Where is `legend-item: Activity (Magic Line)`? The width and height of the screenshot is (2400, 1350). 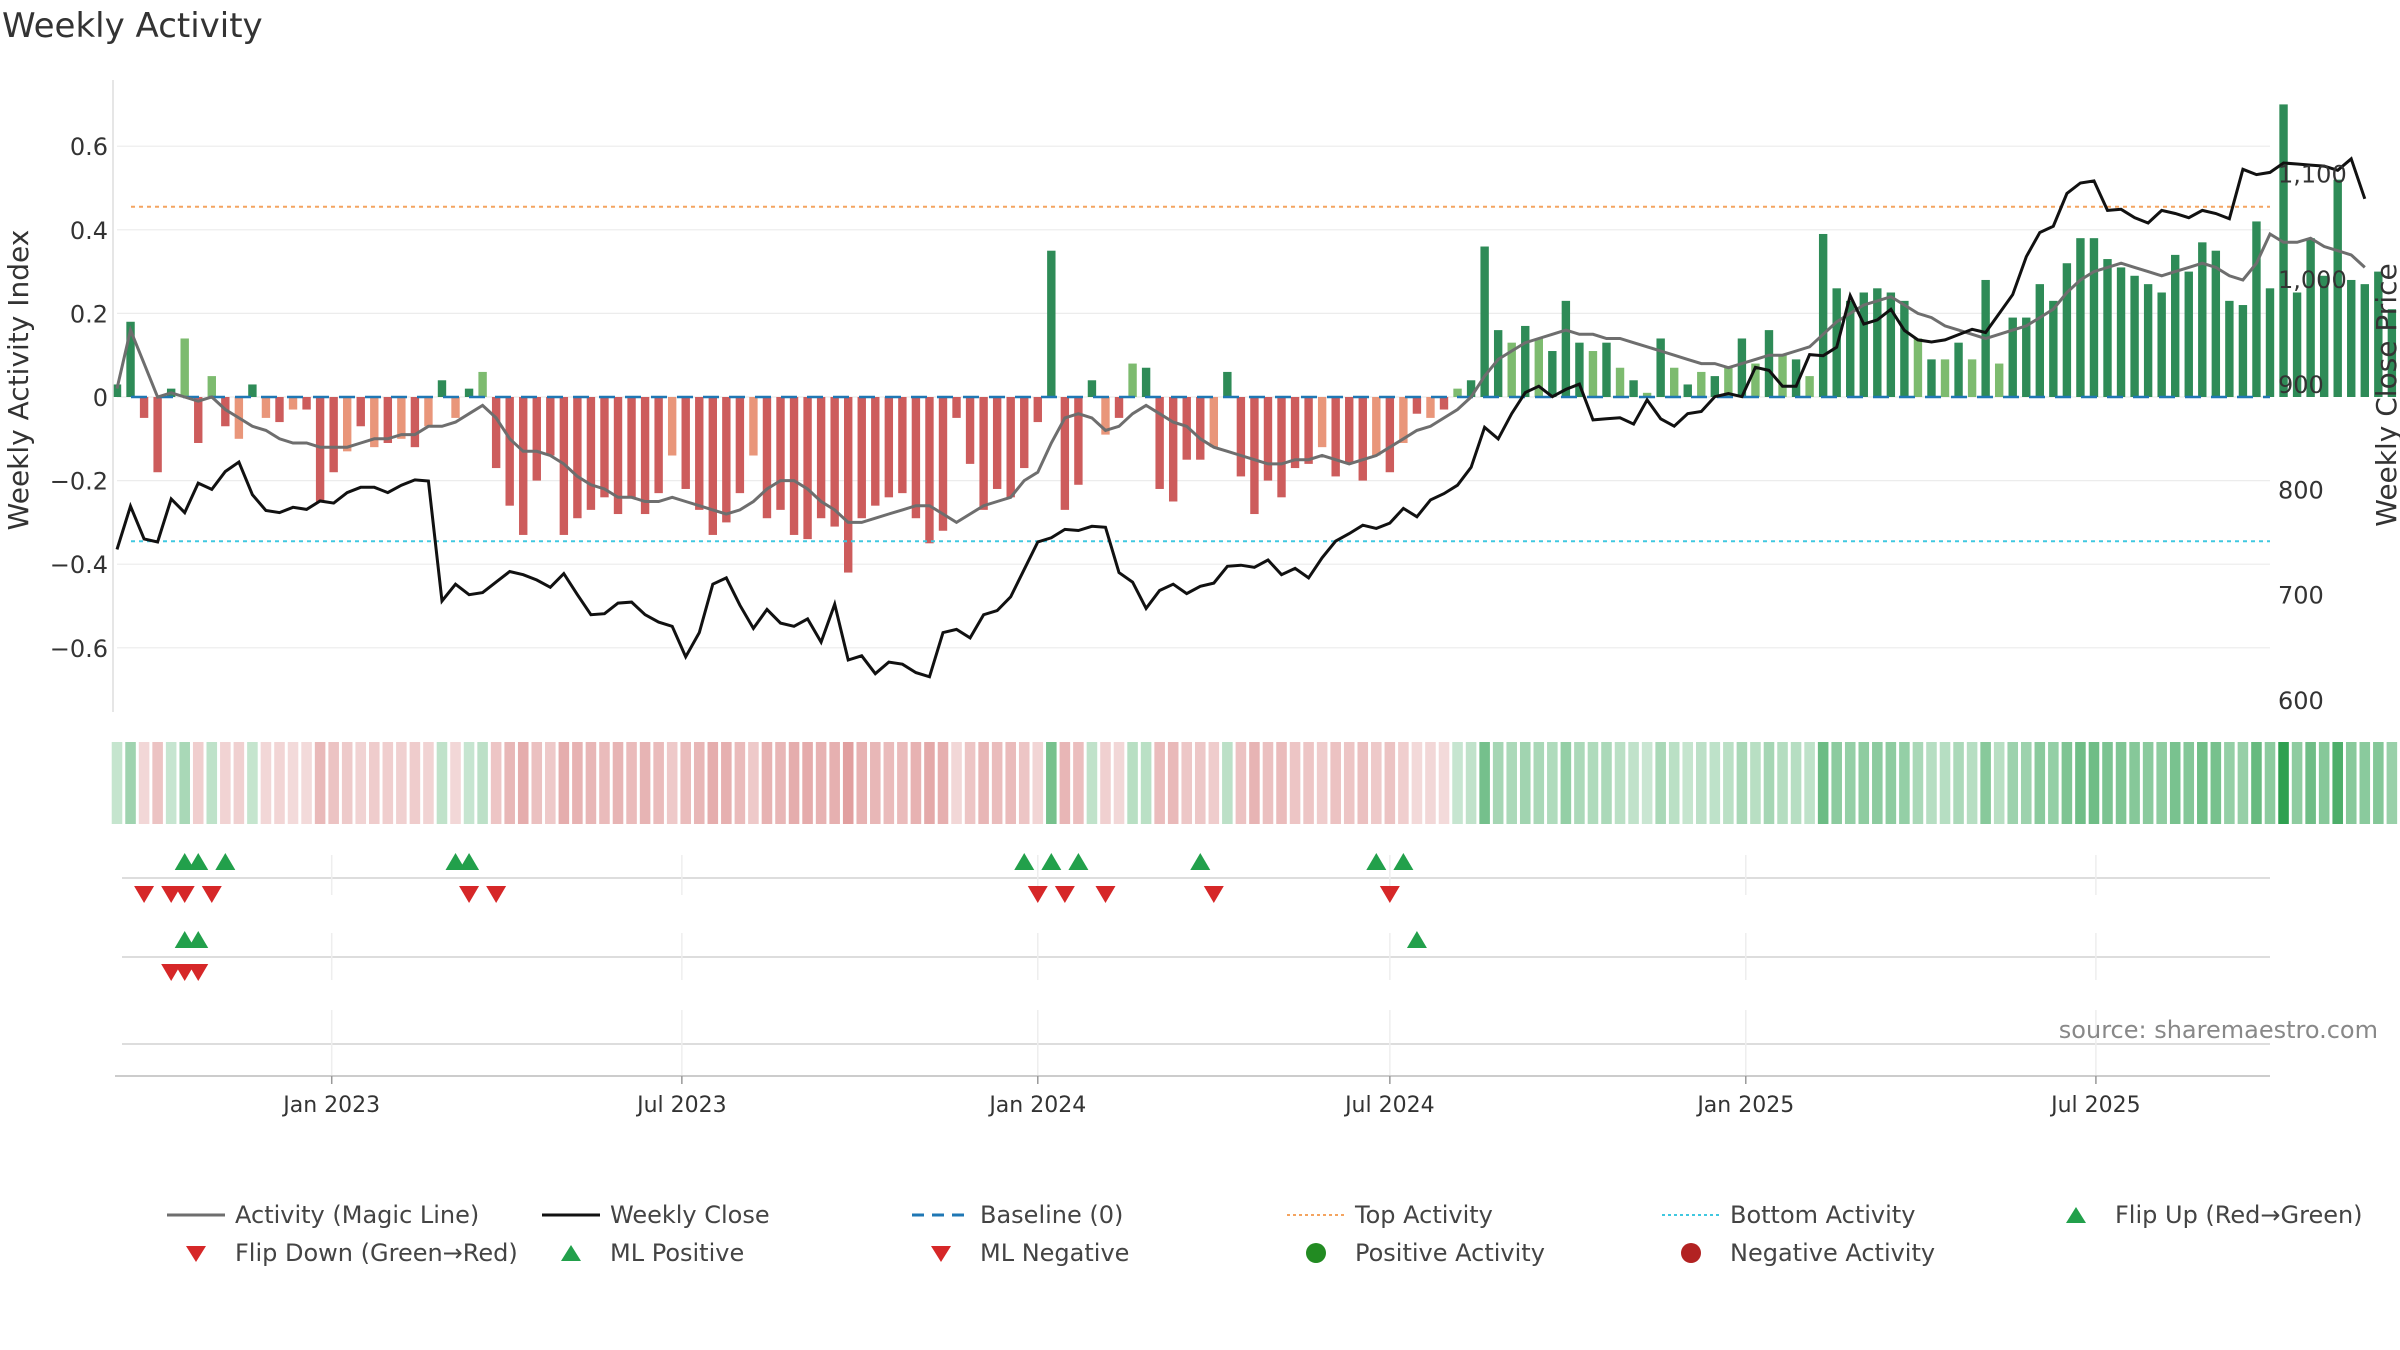 legend-item: Activity (Magic Line) is located at coordinates (322, 1215).